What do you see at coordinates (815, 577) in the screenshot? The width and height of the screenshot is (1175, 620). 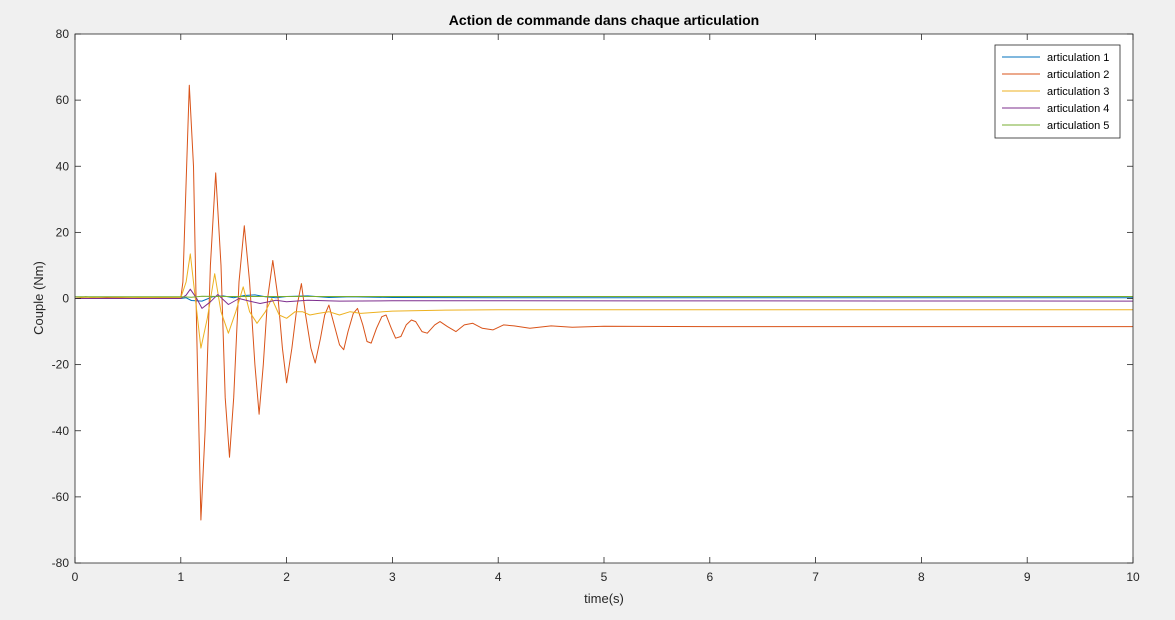 I see `x-tick-label: 7` at bounding box center [815, 577].